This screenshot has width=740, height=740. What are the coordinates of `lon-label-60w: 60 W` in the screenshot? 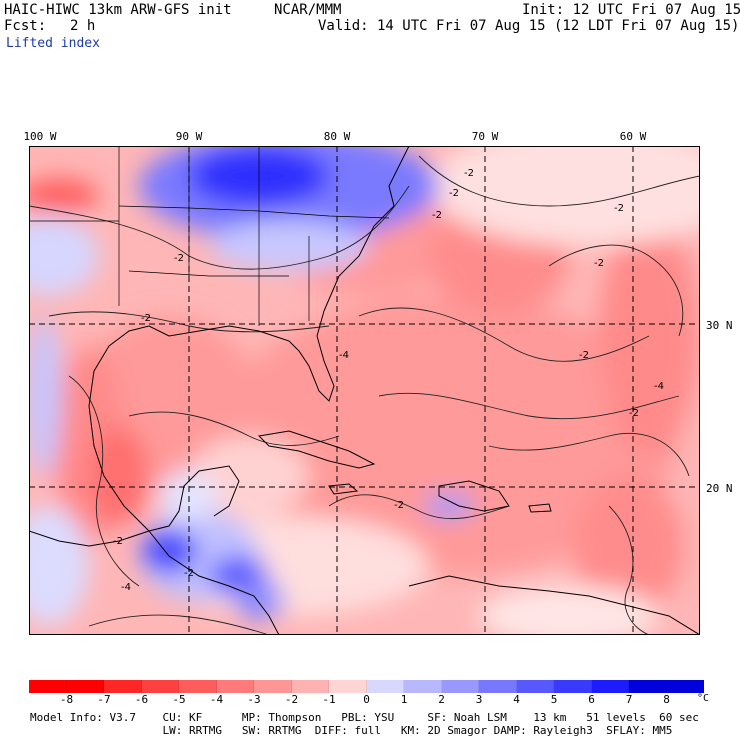 It's located at (633, 136).